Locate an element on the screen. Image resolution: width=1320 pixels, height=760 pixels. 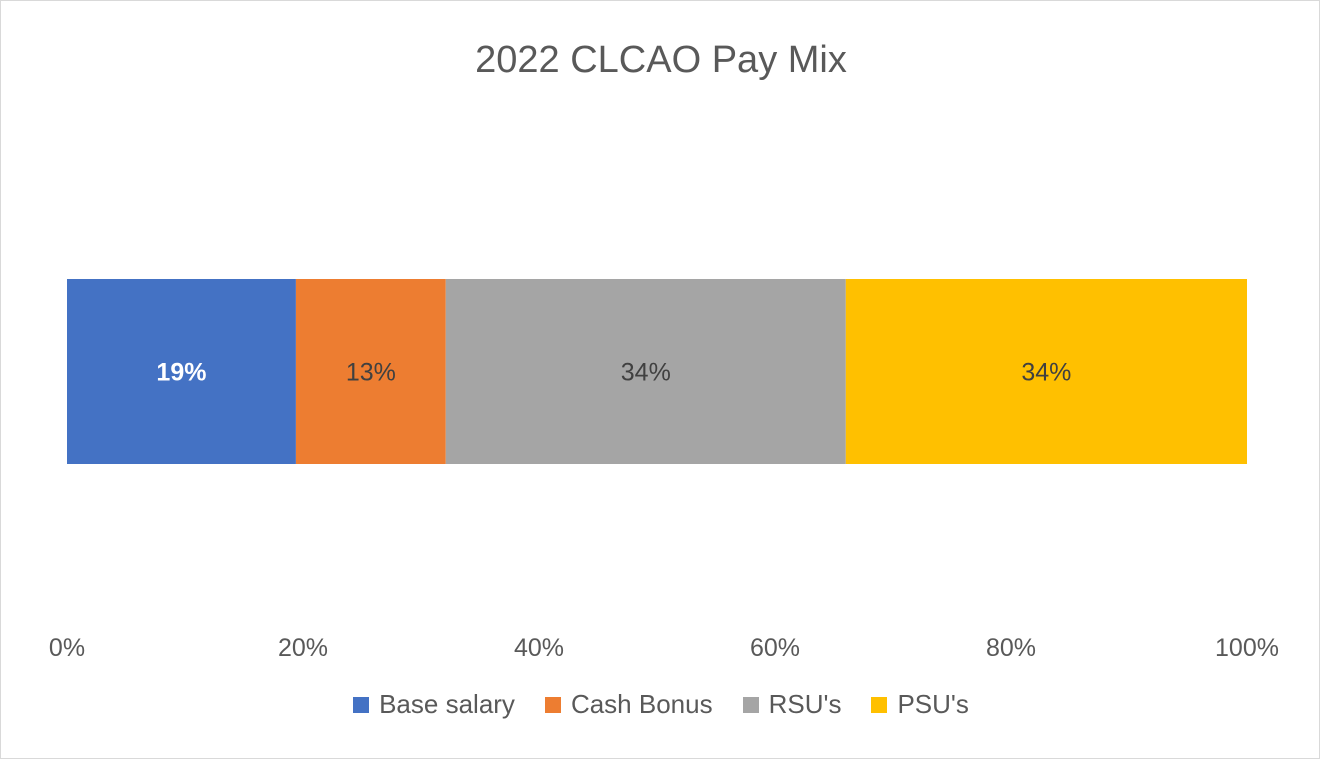
legend-item-2: RSU's is located at coordinates (792, 704).